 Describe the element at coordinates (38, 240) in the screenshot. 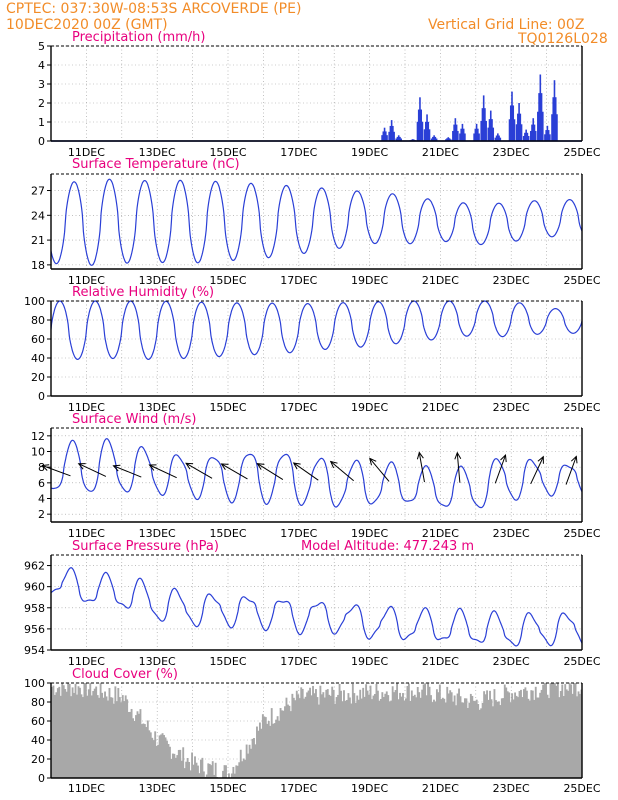

I see `temp-ytick-label: 21` at that location.